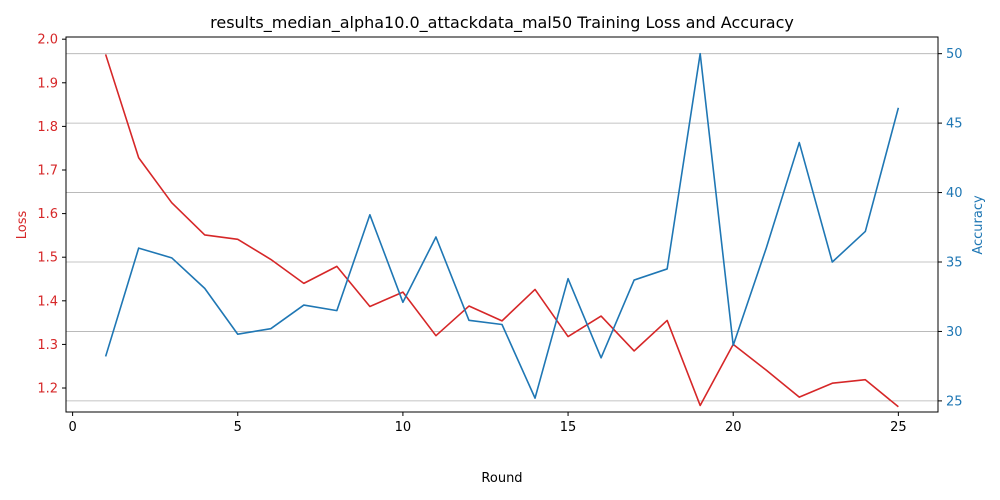  What do you see at coordinates (501, 478) in the screenshot?
I see `x-axis-title: Round` at bounding box center [501, 478].